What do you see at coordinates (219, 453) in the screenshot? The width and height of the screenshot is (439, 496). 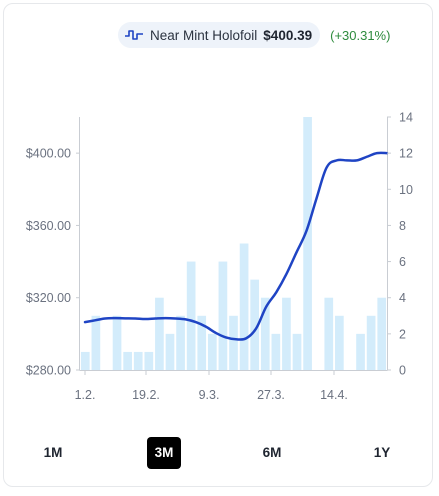 I see `range-selector: 1M 3M 6M 1Y` at bounding box center [219, 453].